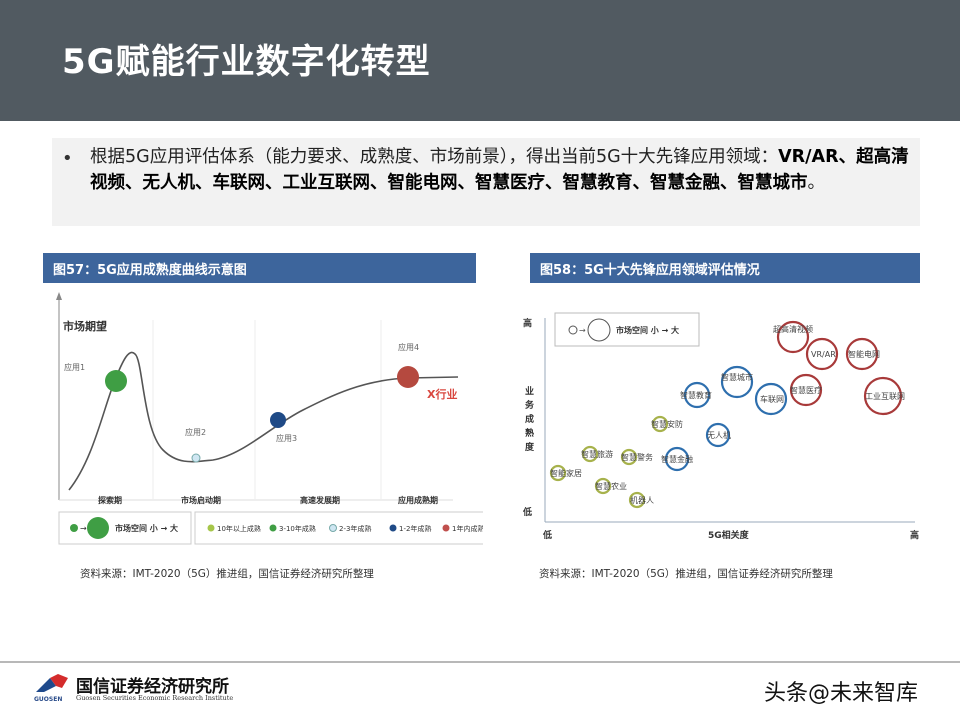  I want to click on svg-text: 应用1, so click(74, 367).